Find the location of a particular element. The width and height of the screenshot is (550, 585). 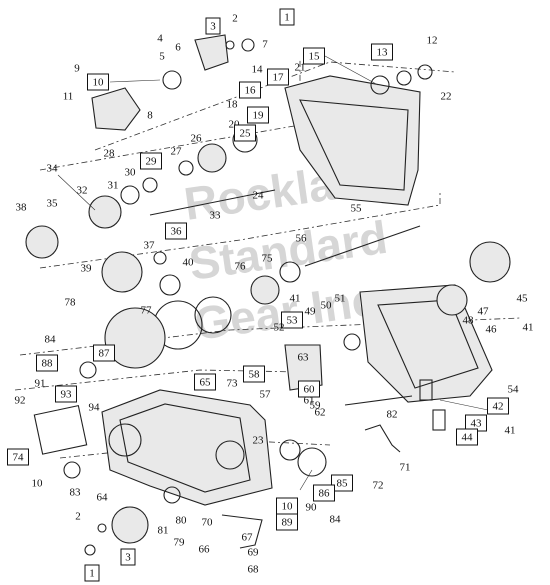

callout: 42 is located at coordinates (498, 406).